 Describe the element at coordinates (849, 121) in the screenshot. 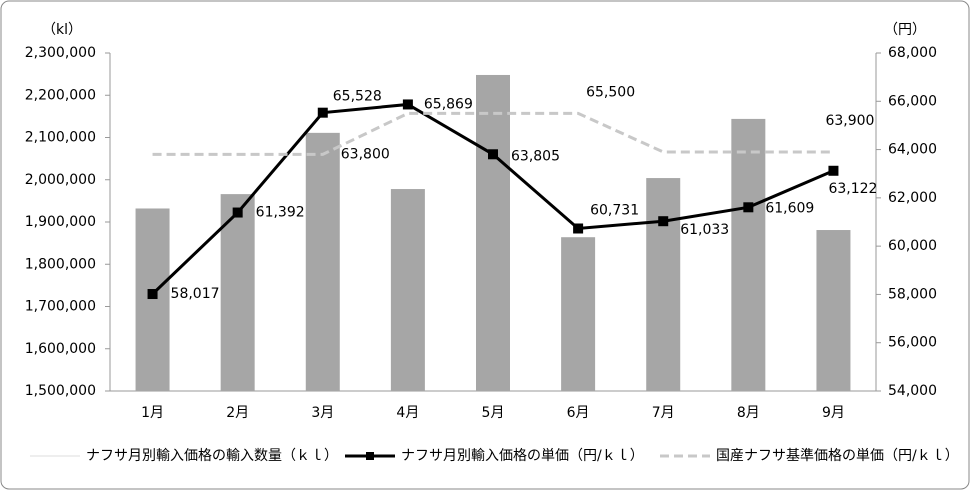

I see `data-label: 63,900` at that location.